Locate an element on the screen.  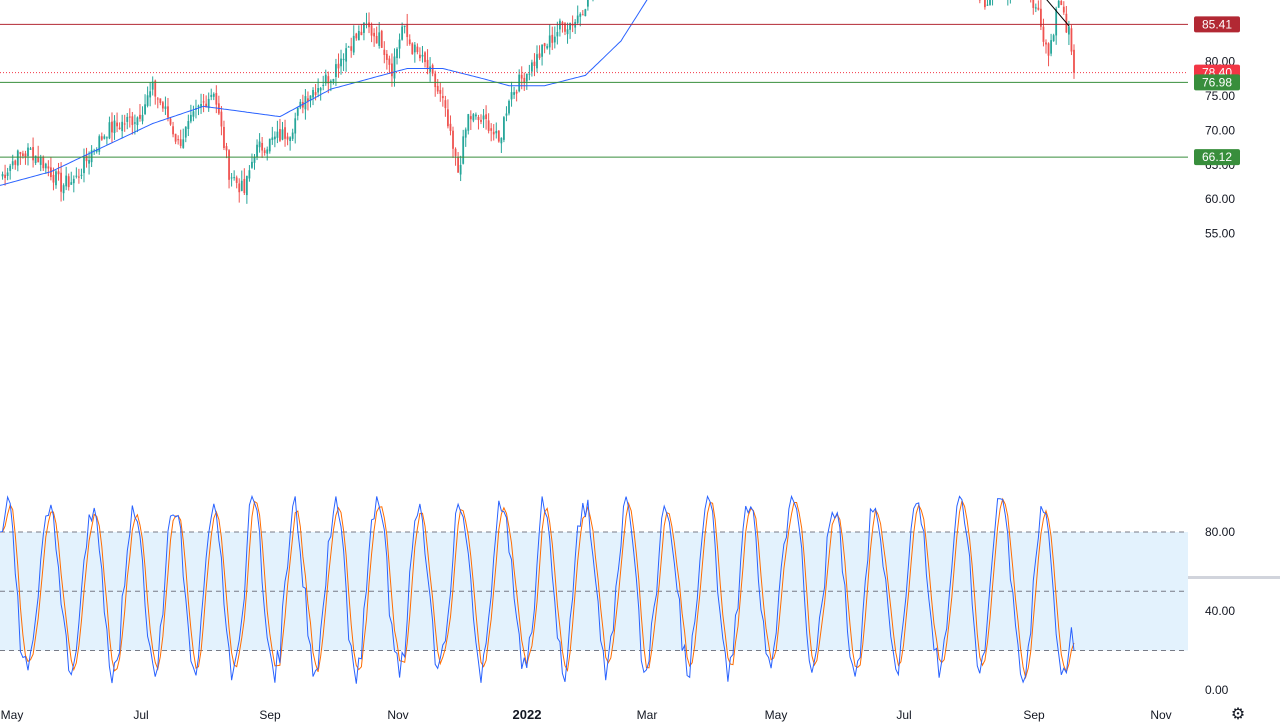
svg-text: 76.98 is located at coordinates (1217, 82).